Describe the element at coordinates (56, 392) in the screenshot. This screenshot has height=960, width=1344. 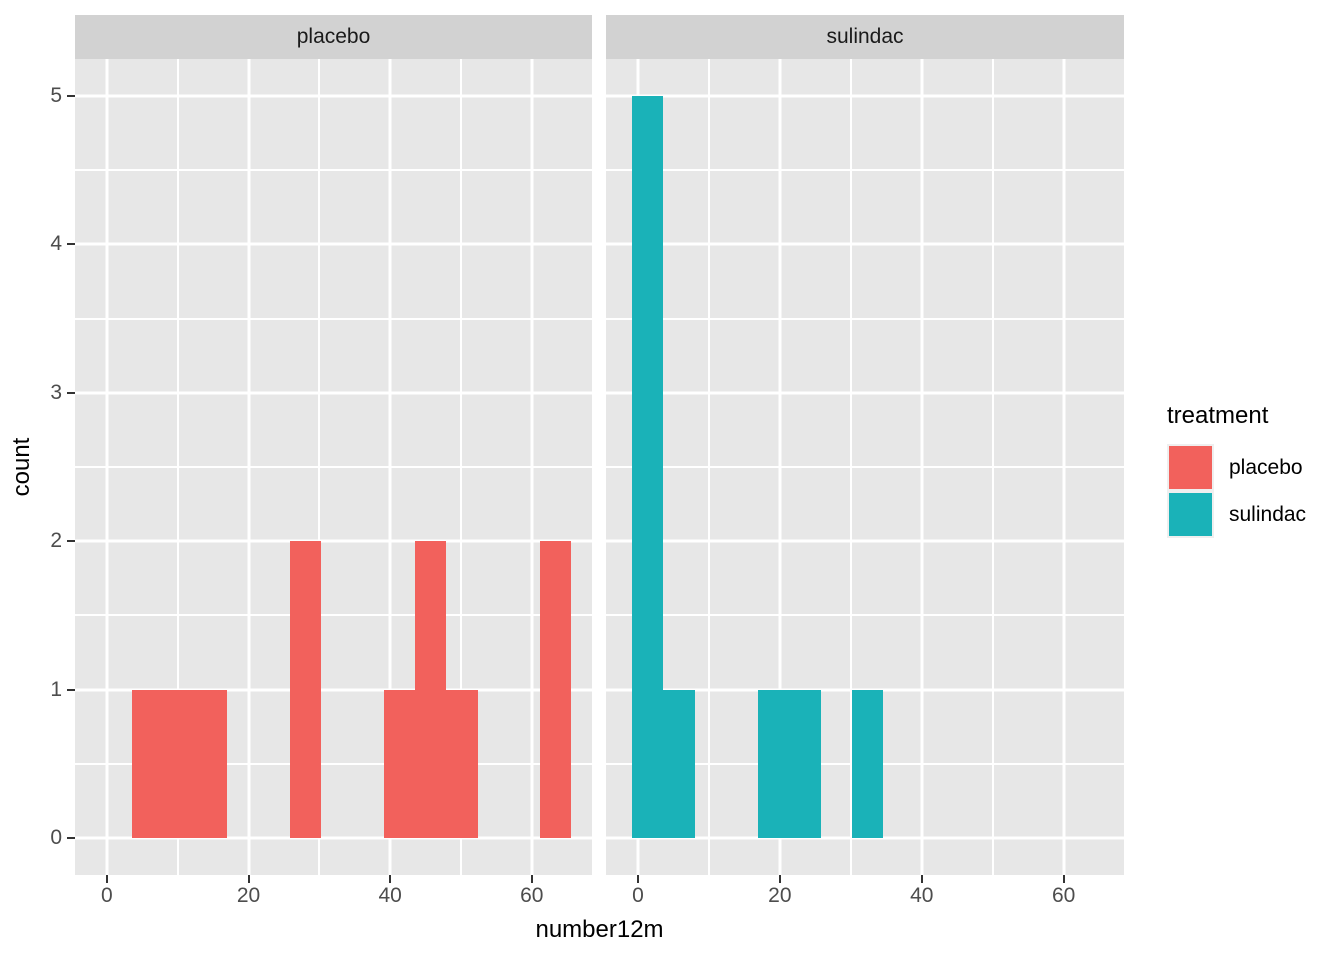
I see `y-tick-label: 3` at that location.